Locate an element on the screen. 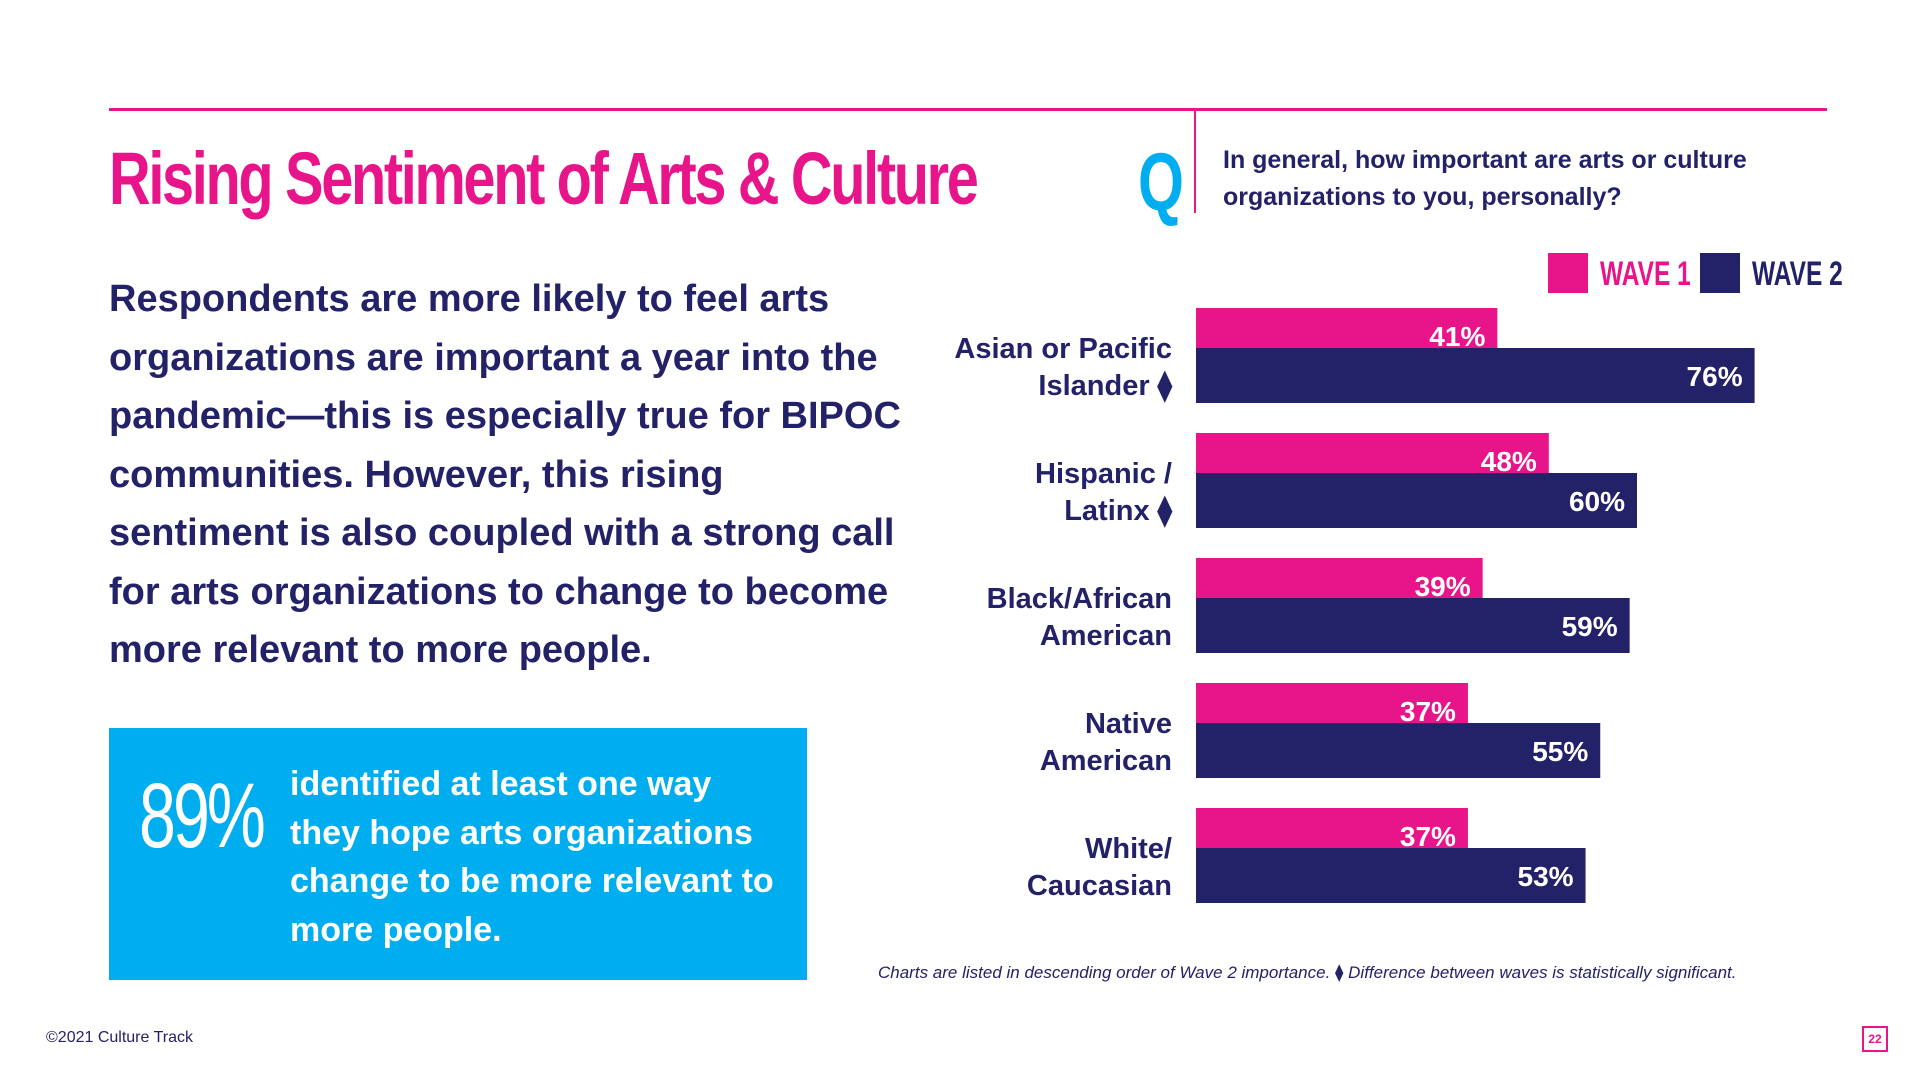  value-label-wave-1-white-caucasian: 37% is located at coordinates (1428, 836).